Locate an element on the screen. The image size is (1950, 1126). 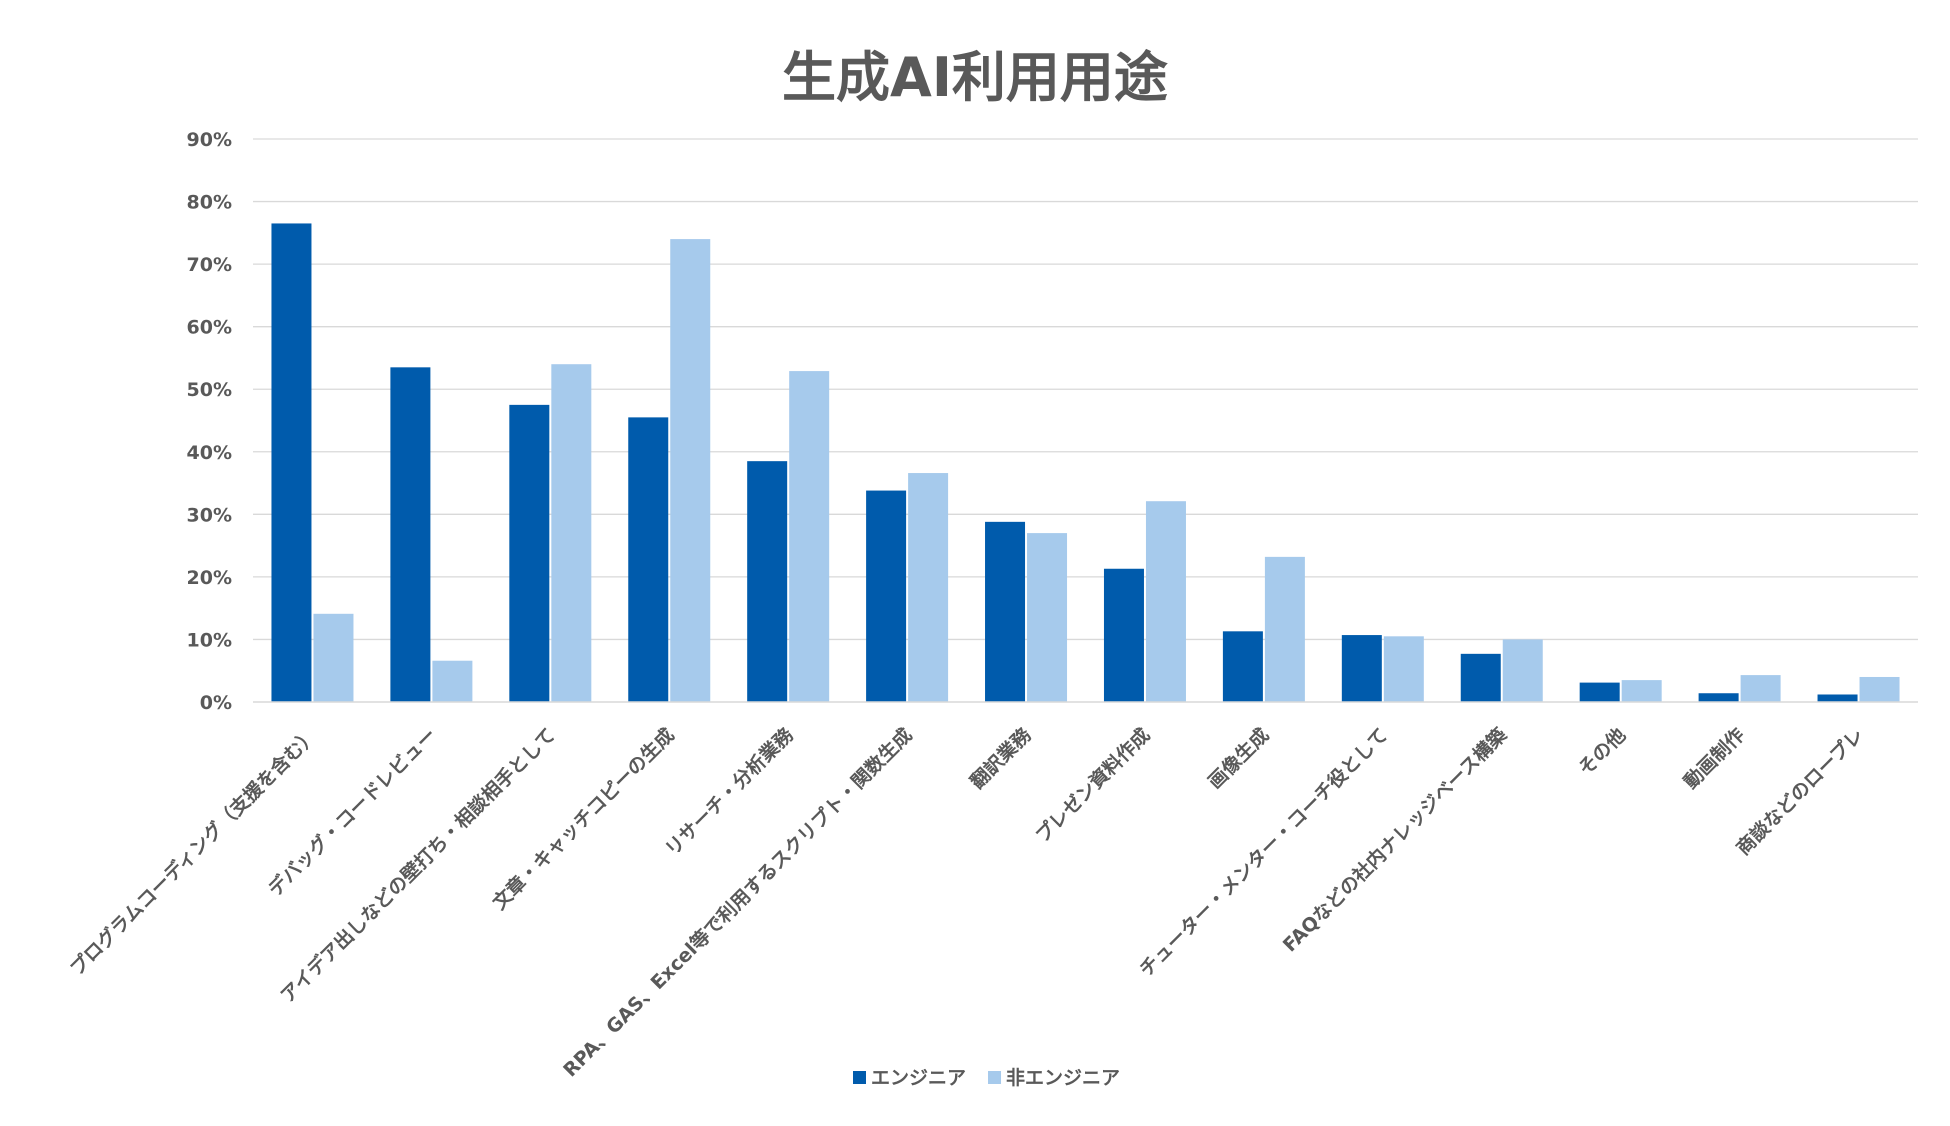
category-label: チューター・メンター・コーチ役として is located at coordinates (1264, 852).